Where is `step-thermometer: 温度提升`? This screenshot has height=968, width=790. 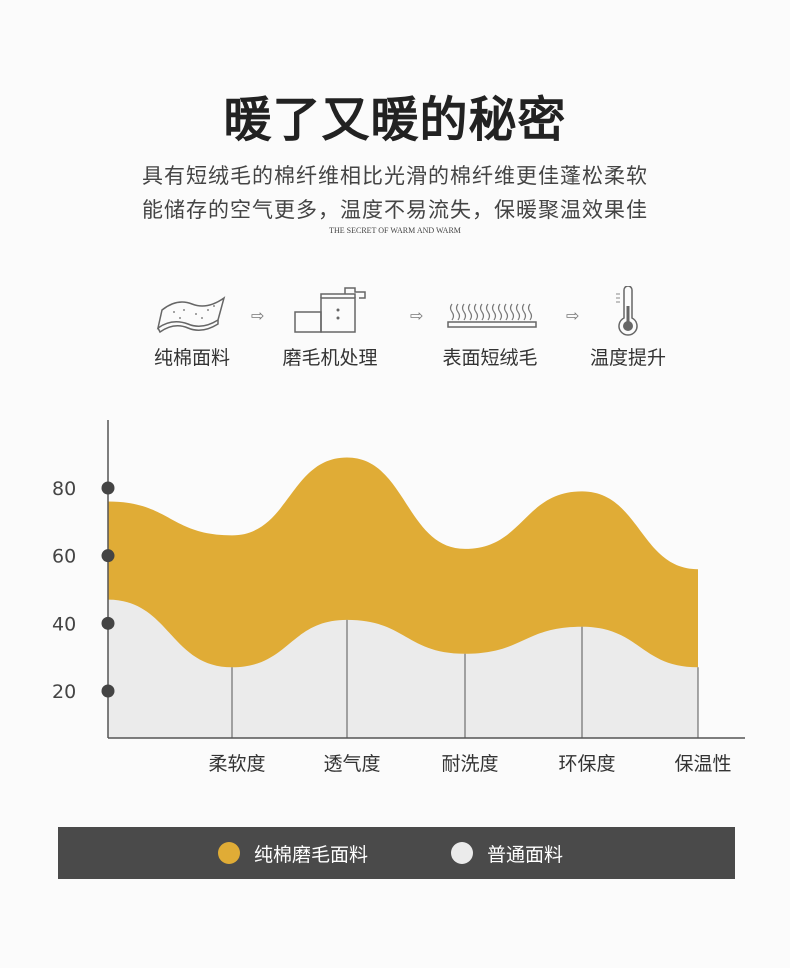
step-thermometer: 温度提升 is located at coordinates (628, 327).